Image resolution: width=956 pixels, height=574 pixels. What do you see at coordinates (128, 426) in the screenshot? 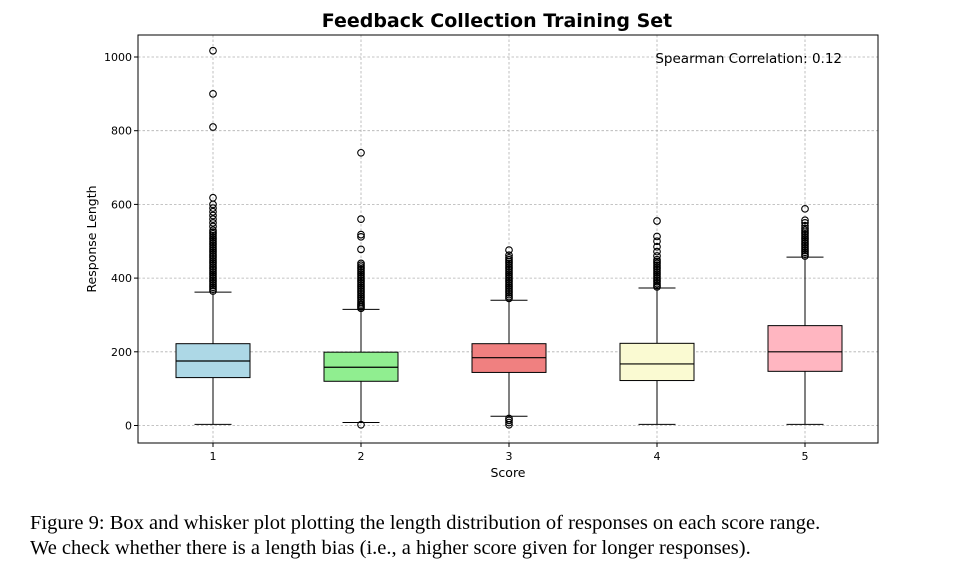
I see `y-tick-label: 0` at bounding box center [128, 426].